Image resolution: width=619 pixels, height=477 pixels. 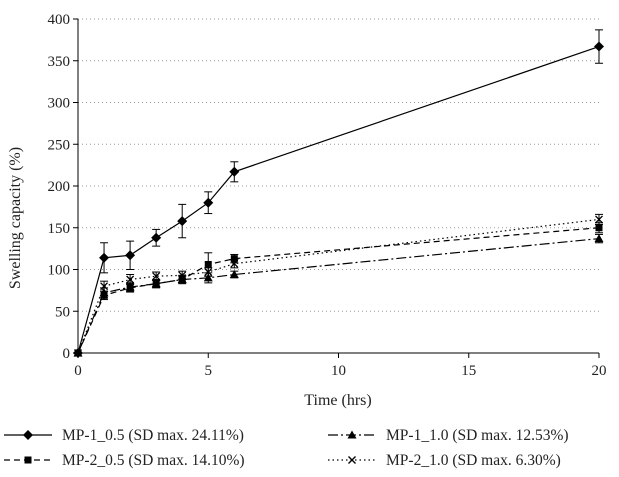 What do you see at coordinates (59, 271) in the screenshot?
I see `y-tick-label: 100` at bounding box center [59, 271].